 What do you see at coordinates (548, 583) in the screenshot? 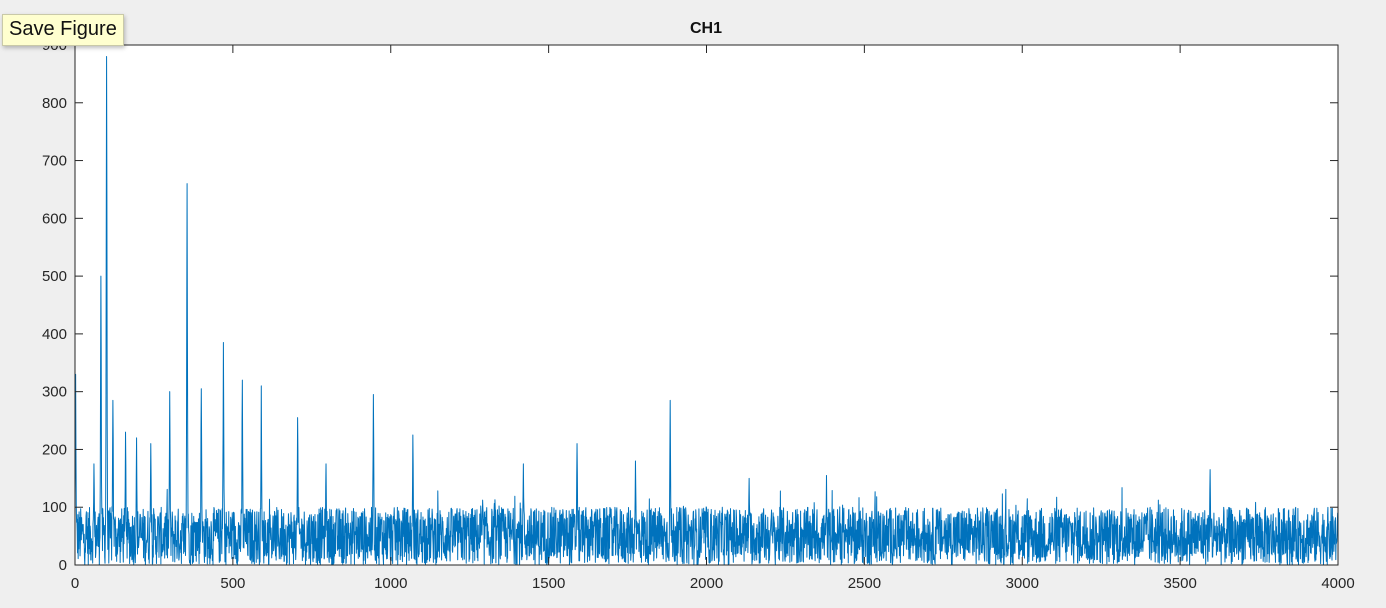
I see `x-tick-label: 1500` at bounding box center [548, 583].